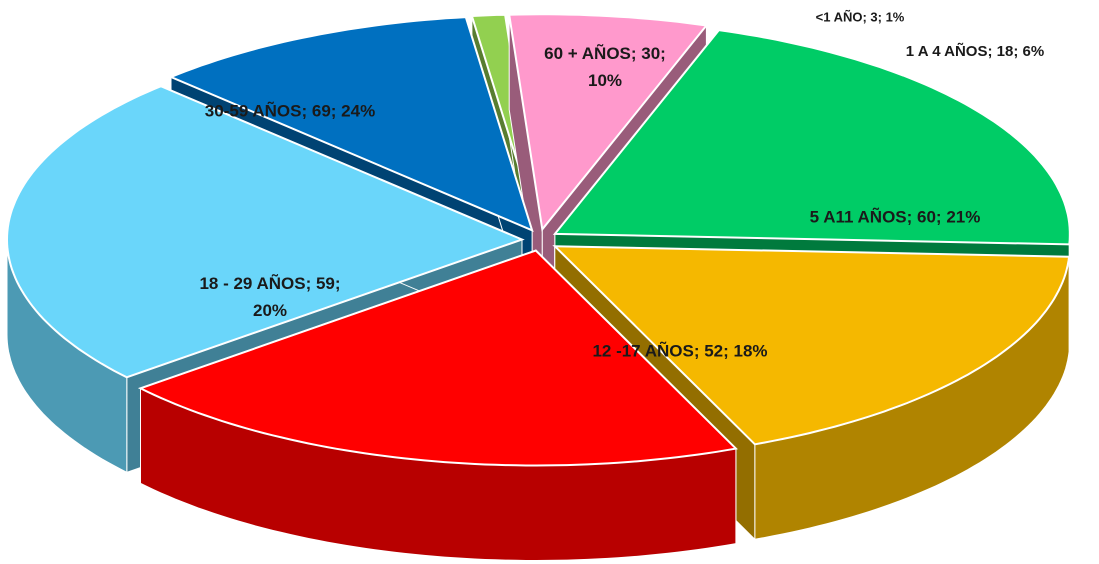 Image resolution: width=1099 pixels, height=564 pixels. Describe the element at coordinates (269, 296) in the screenshot. I see `data-label: 18 - 29 AÑOS; 59; 20%` at that location.